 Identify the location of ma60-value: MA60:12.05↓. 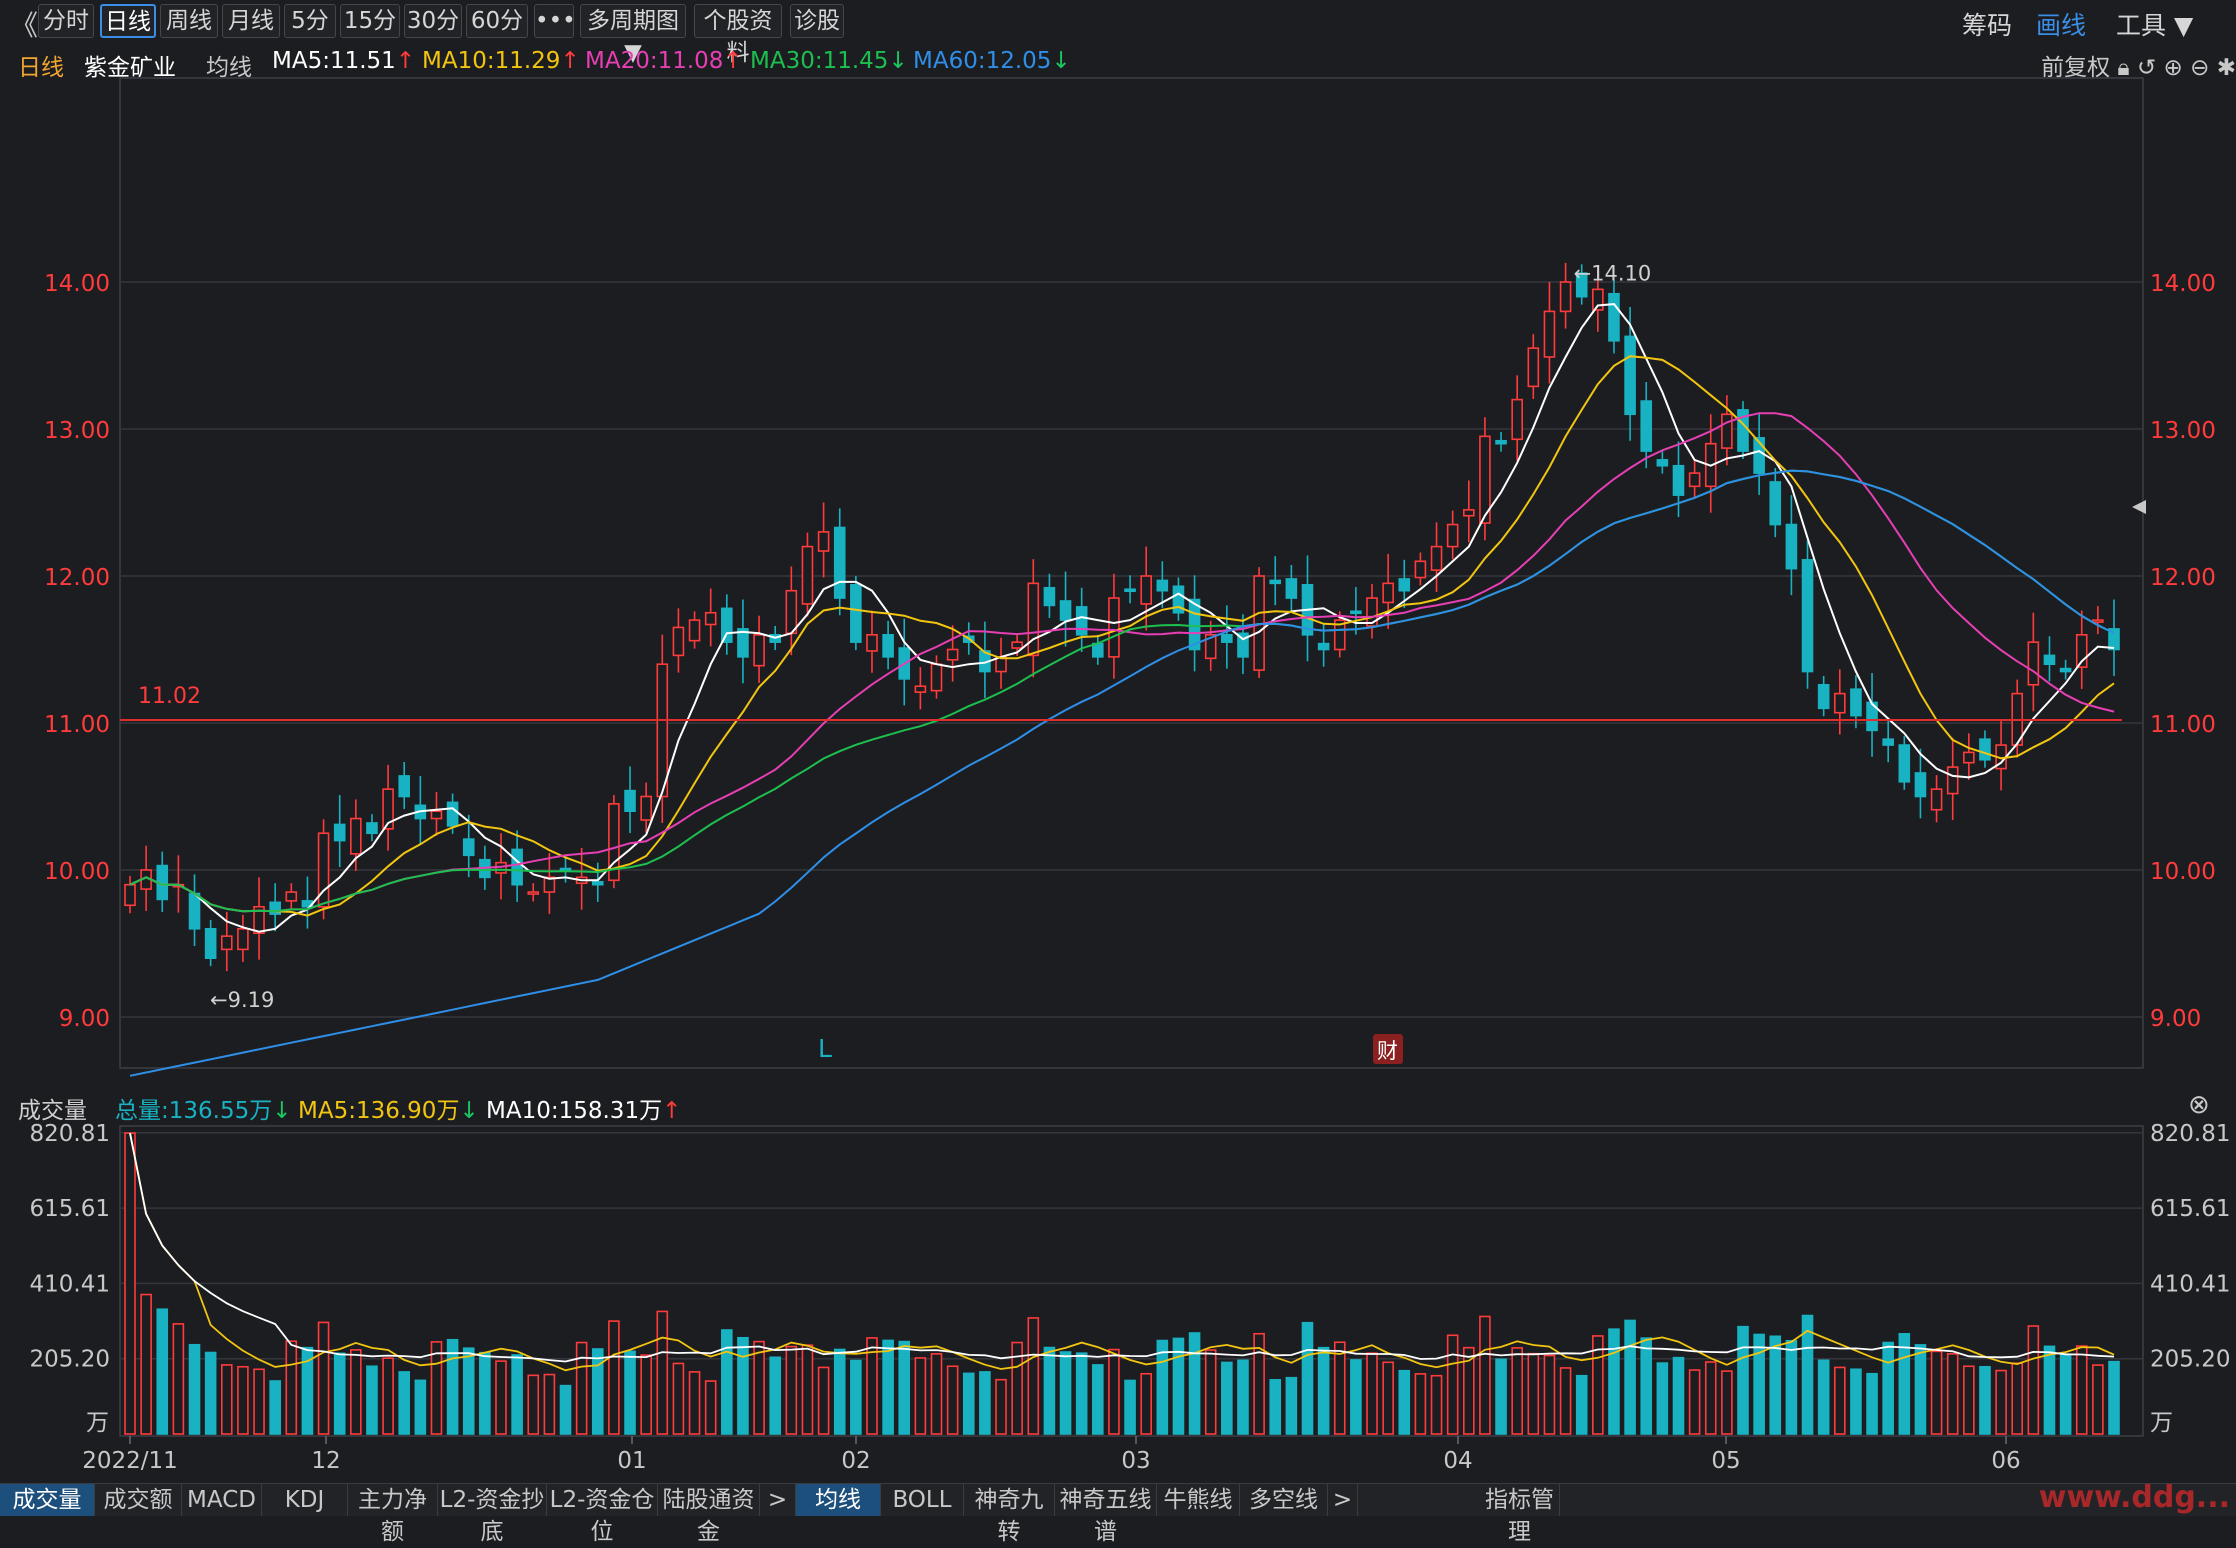
(992, 61).